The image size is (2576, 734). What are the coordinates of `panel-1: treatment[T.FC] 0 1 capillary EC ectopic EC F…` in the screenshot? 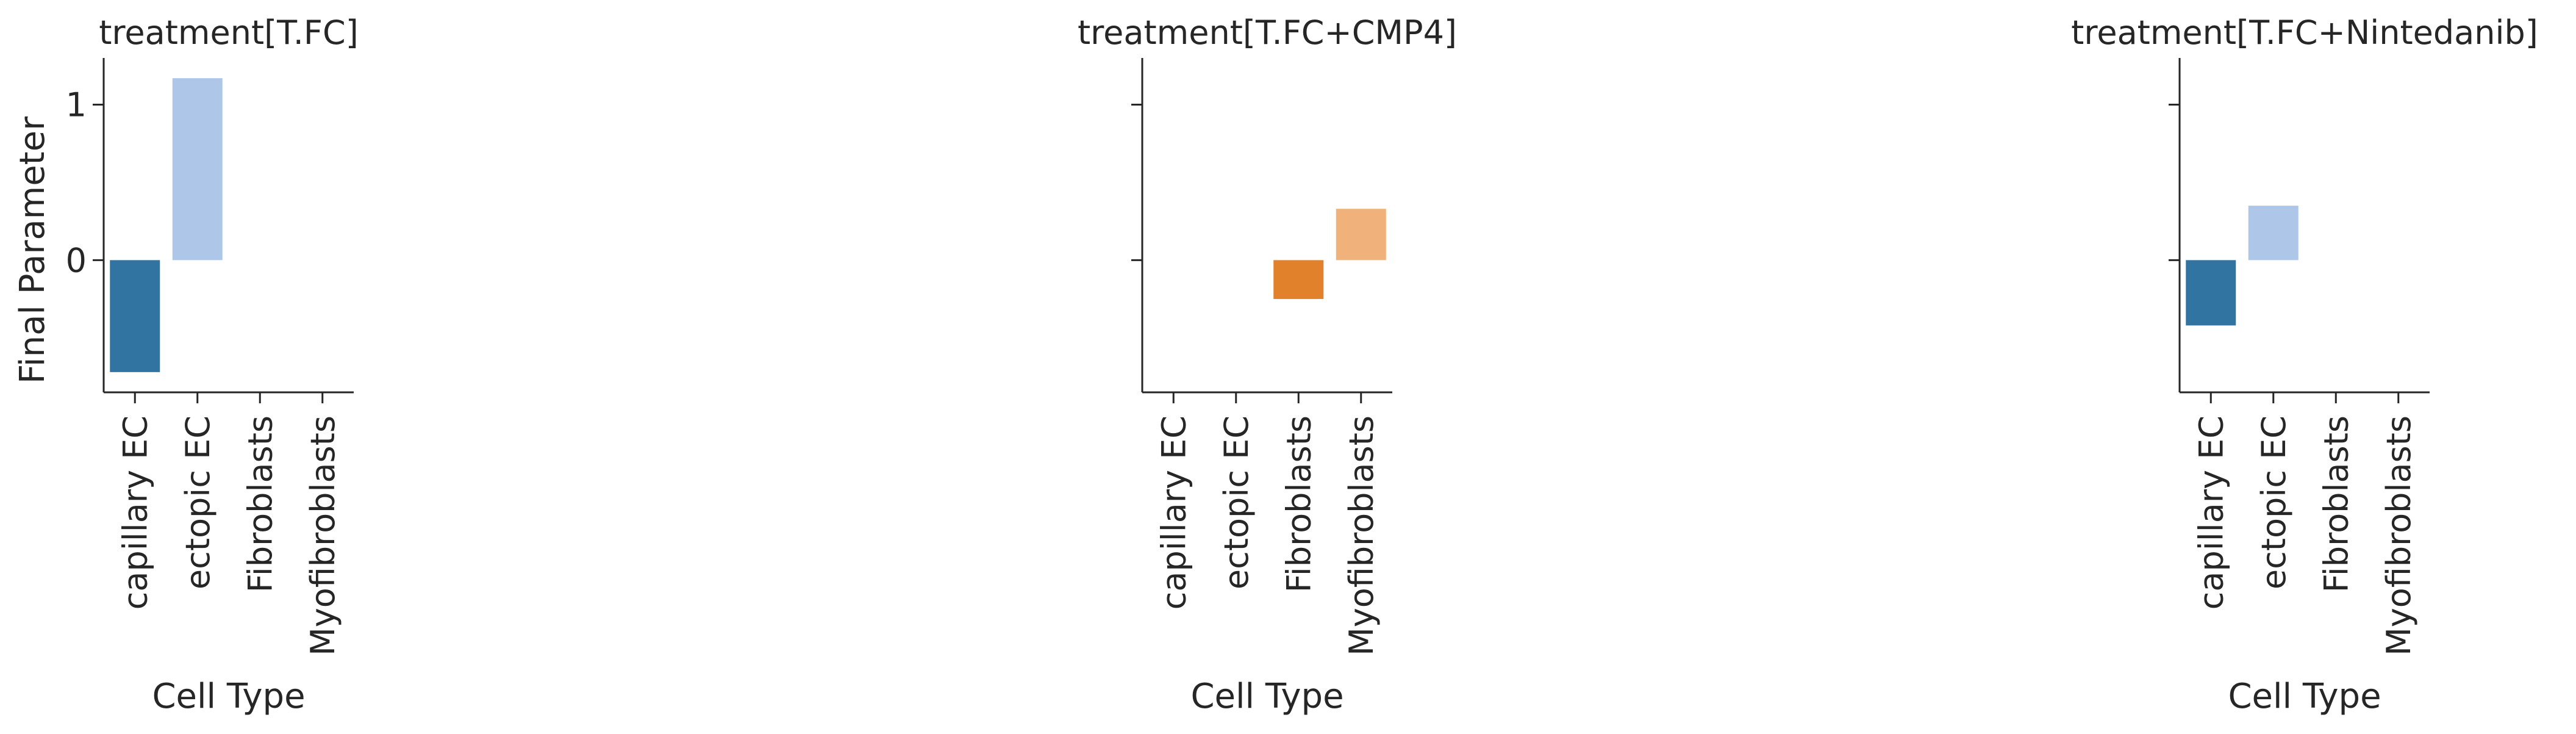 It's located at (212, 364).